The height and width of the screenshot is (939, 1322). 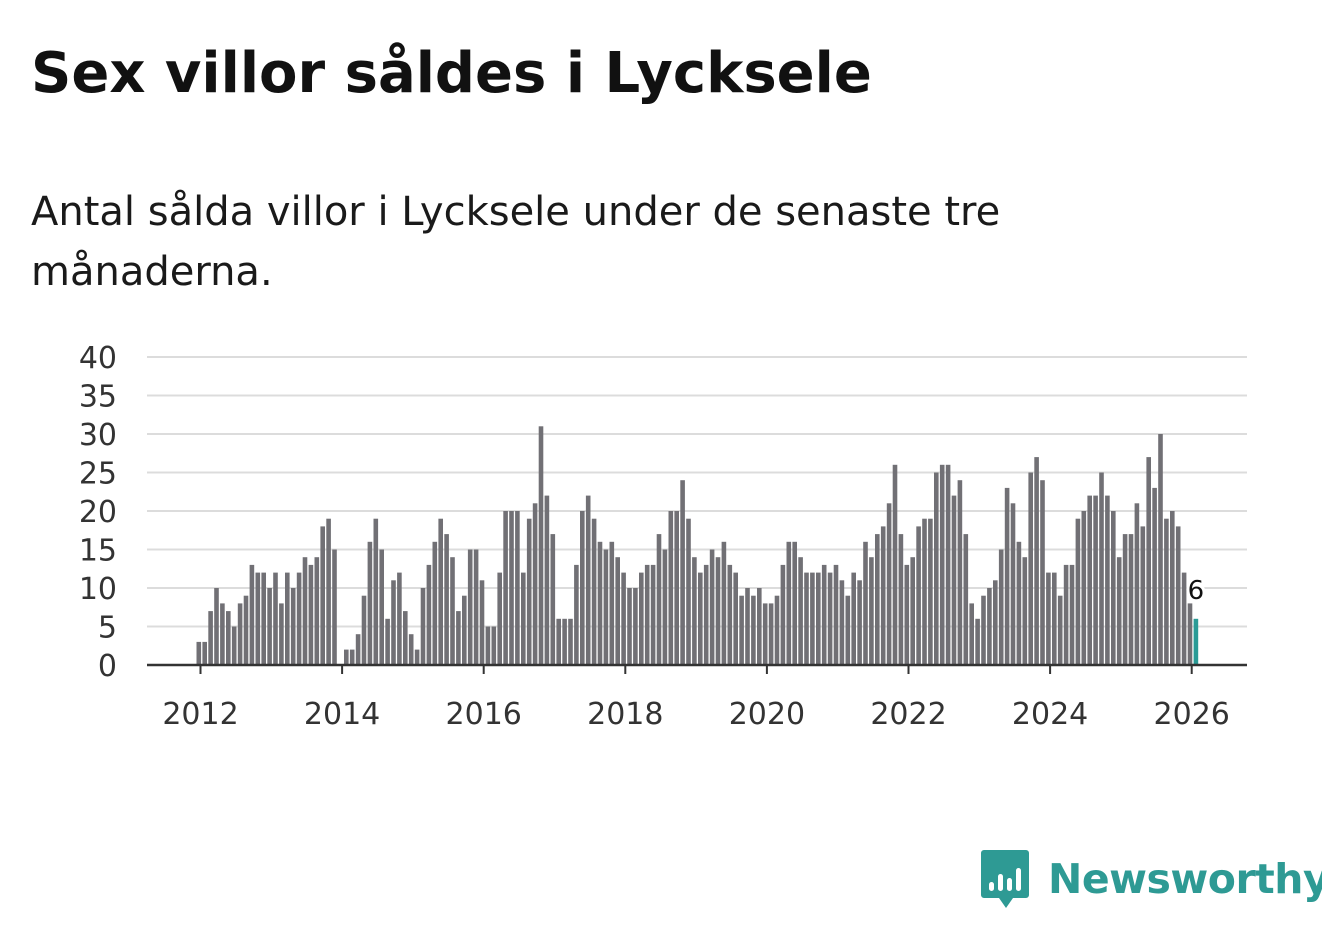 I want to click on x-tick-label: 2024, so click(x=1050, y=714).